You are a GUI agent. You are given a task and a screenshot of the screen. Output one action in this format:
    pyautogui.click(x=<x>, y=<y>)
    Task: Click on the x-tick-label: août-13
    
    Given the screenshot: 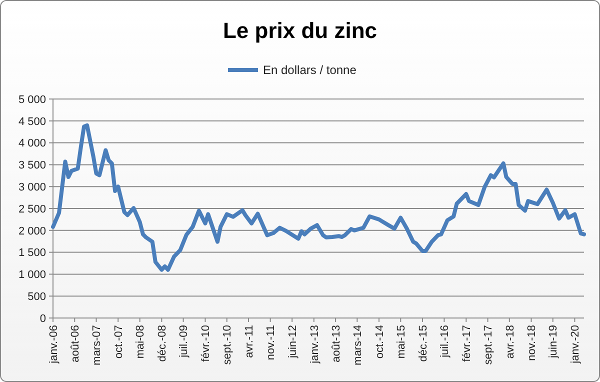 What is the action you would take?
    pyautogui.click(x=336, y=343)
    